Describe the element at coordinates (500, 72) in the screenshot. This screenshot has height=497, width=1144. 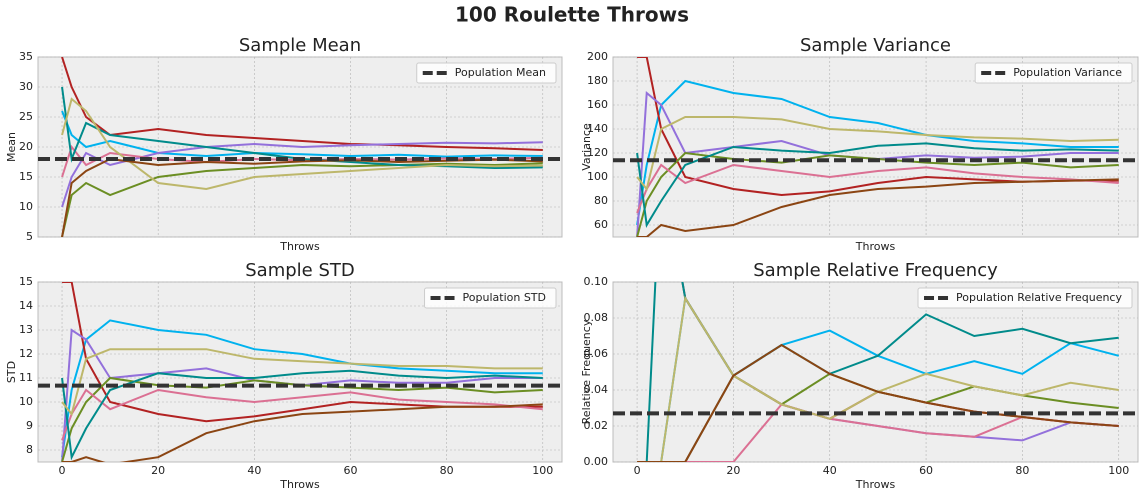
I see `legend-label: Population Mean` at that location.